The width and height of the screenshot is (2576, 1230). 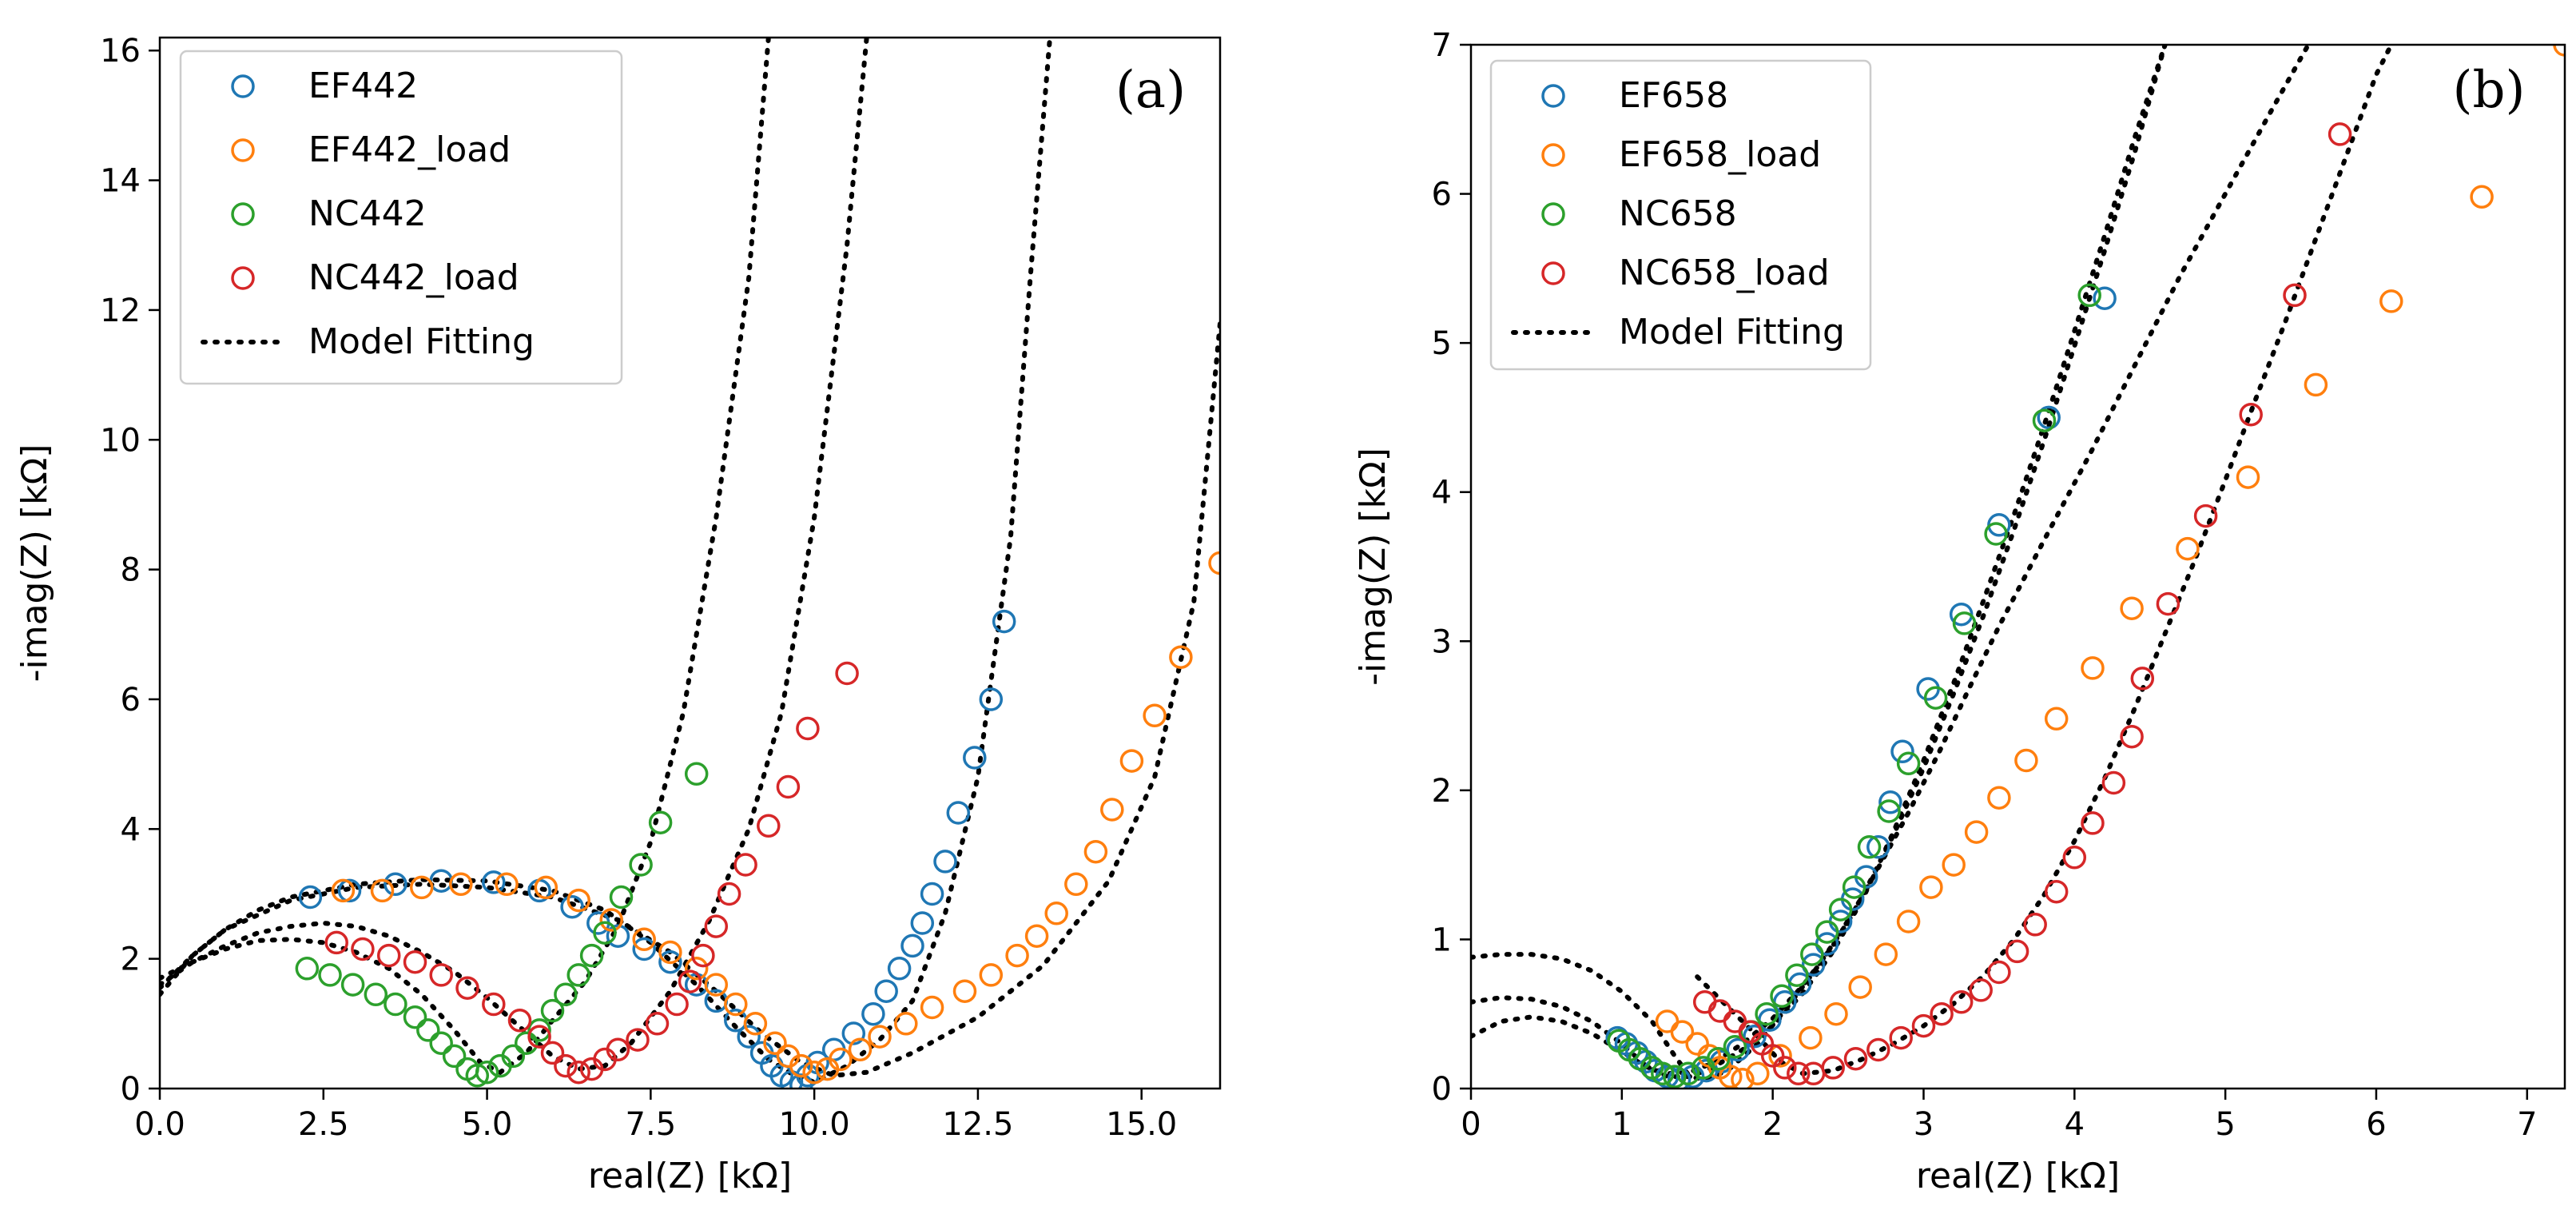 I want to click on x-tick-label: 12.5, so click(x=977, y=1124).